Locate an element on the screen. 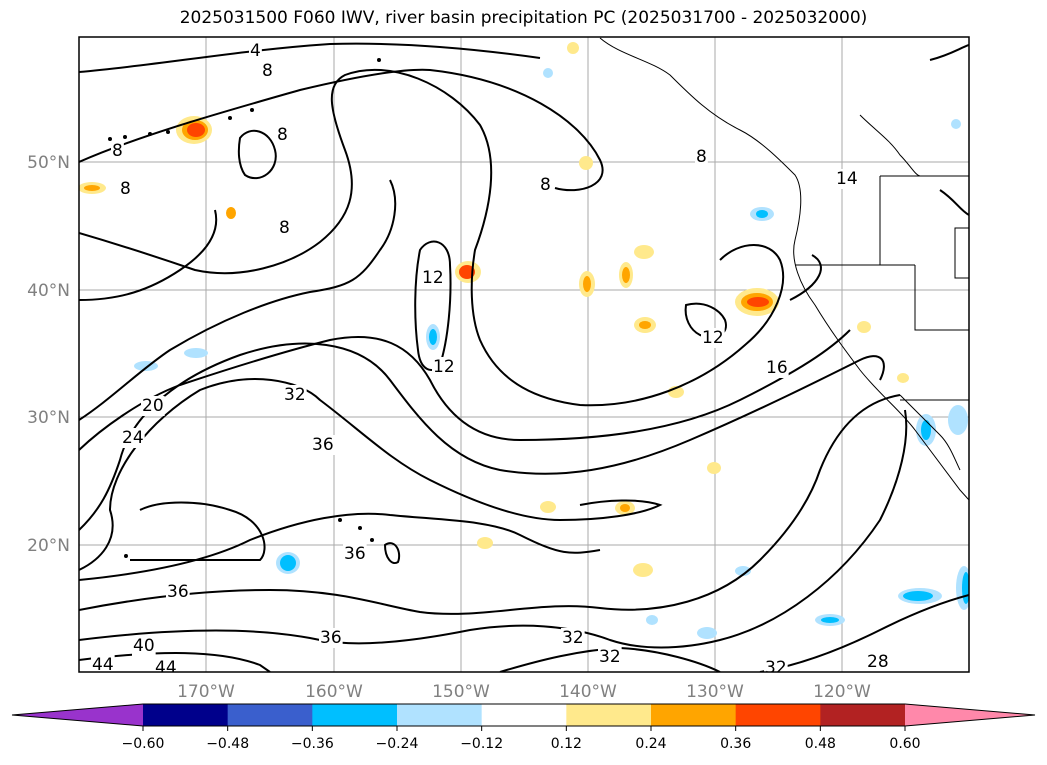 This screenshot has height=765, width=1047. colorbar-tick-label: −0.36 is located at coordinates (312, 744).